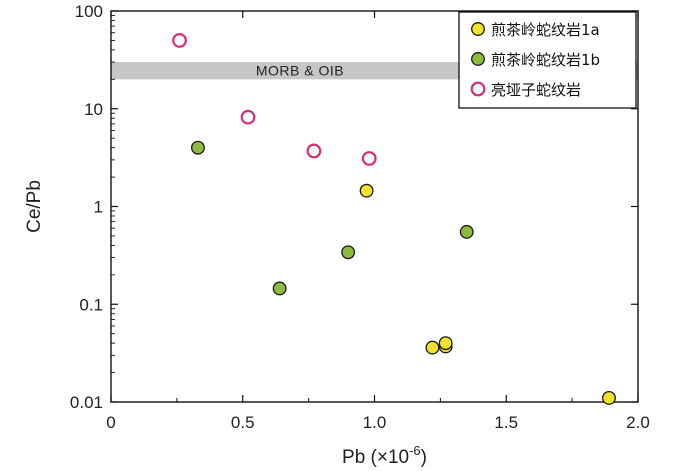 Image resolution: width=700 pixels, height=471 pixels. What do you see at coordinates (424, 457) in the screenshot?
I see `x-axis-title-close: )` at bounding box center [424, 457].